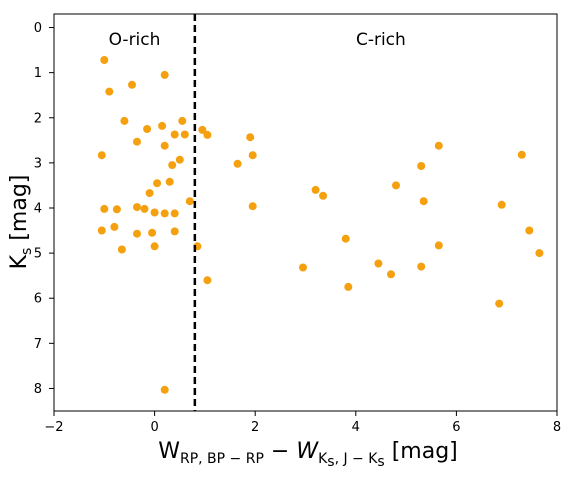  What do you see at coordinates (38, 254) in the screenshot?
I see `y-tick-label: 5` at bounding box center [38, 254].